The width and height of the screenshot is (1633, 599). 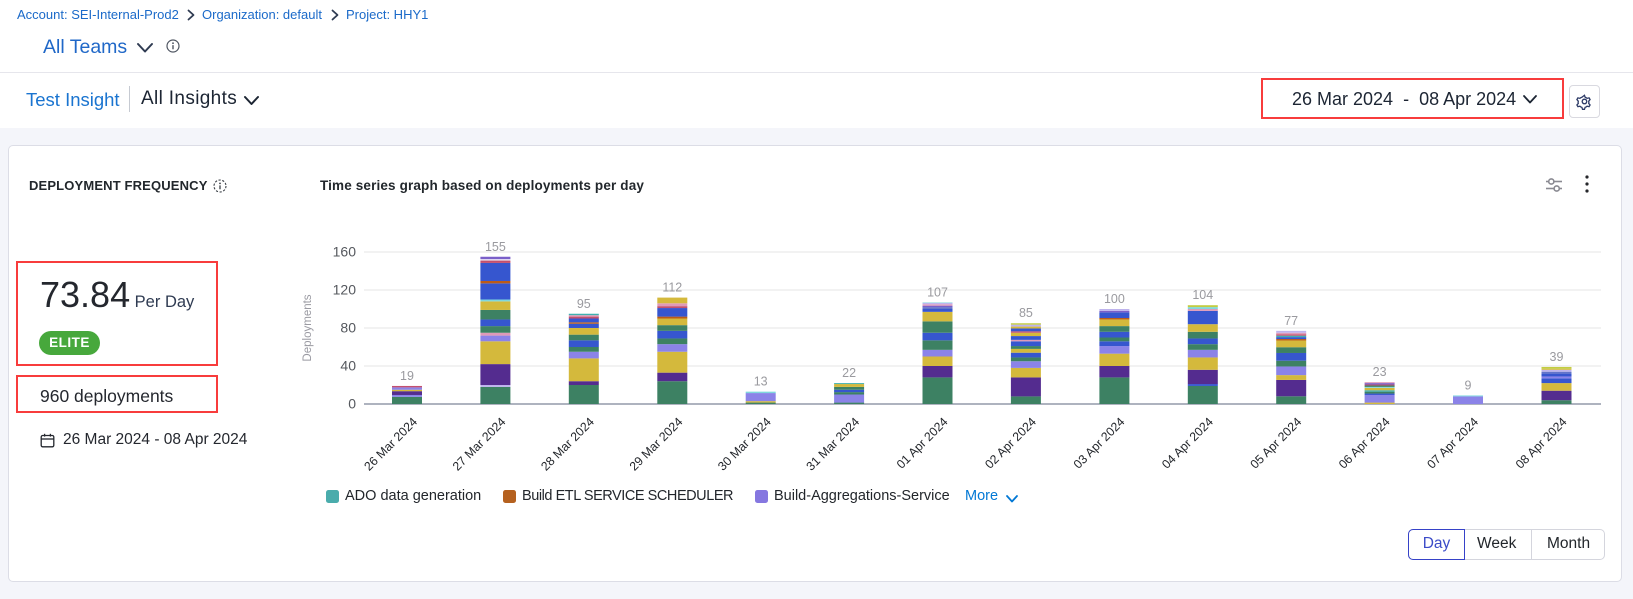 What do you see at coordinates (937, 292) in the screenshot?
I see `svg-text: 107` at bounding box center [937, 292].